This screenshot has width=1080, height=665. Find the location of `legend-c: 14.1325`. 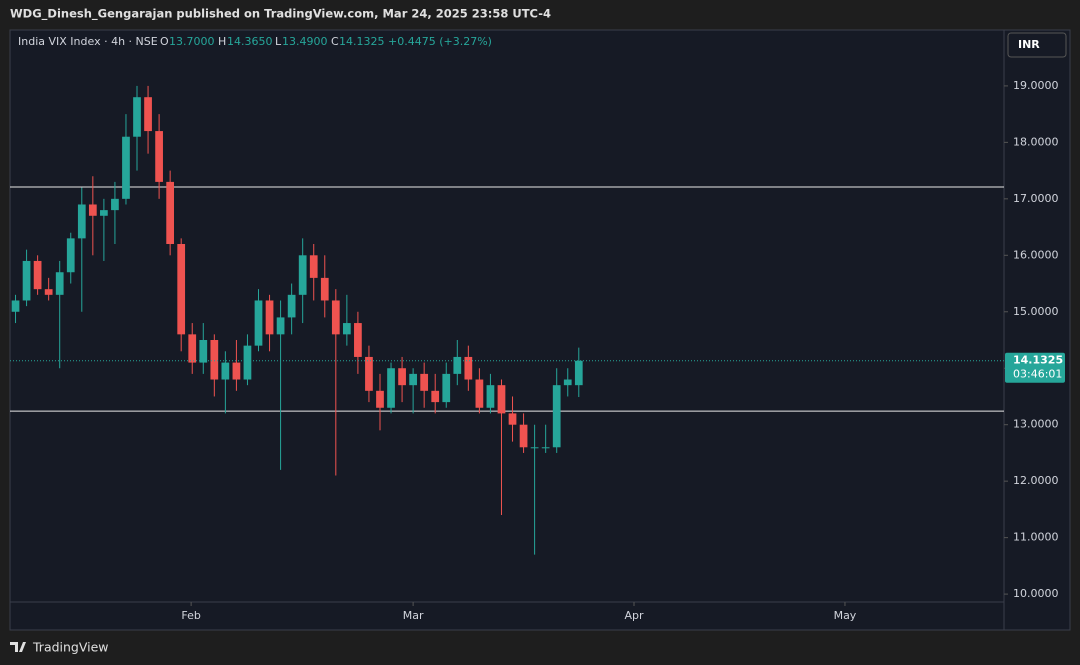

legend-c: 14.1325 is located at coordinates (362, 41).